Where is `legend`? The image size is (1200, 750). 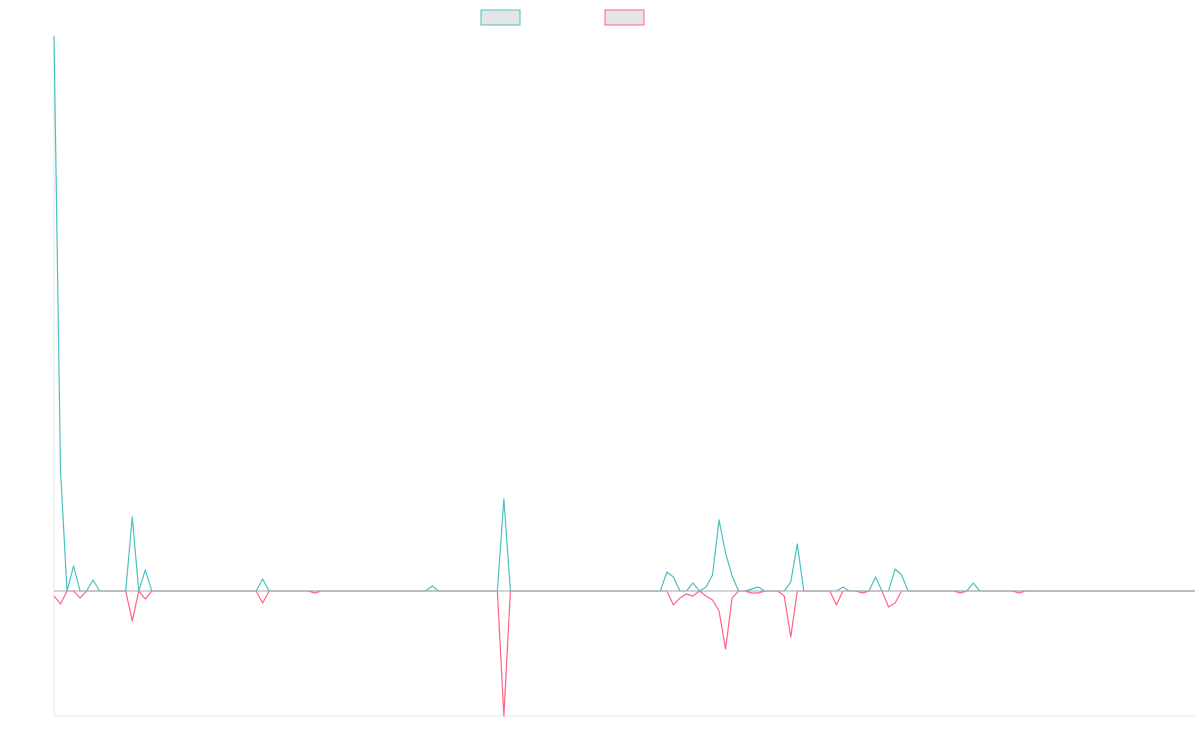
legend is located at coordinates (562, 17).